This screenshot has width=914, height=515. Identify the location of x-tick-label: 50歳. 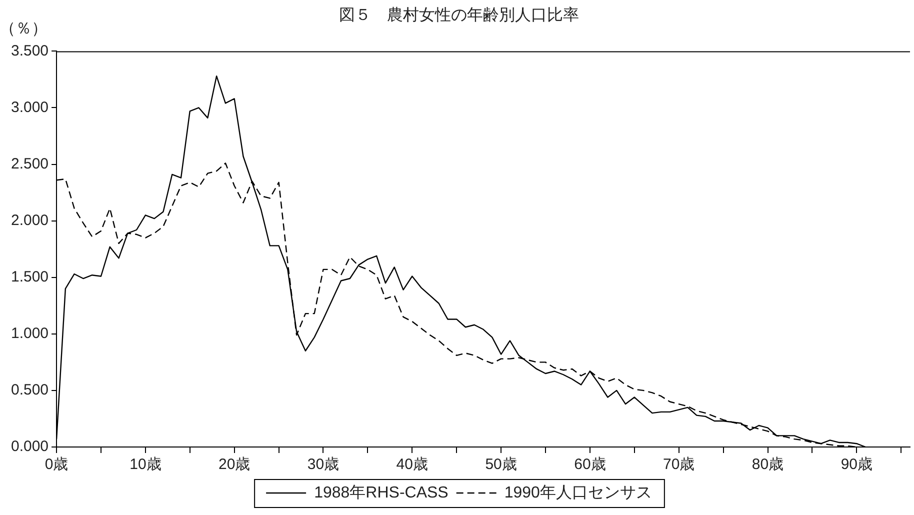
(501, 465).